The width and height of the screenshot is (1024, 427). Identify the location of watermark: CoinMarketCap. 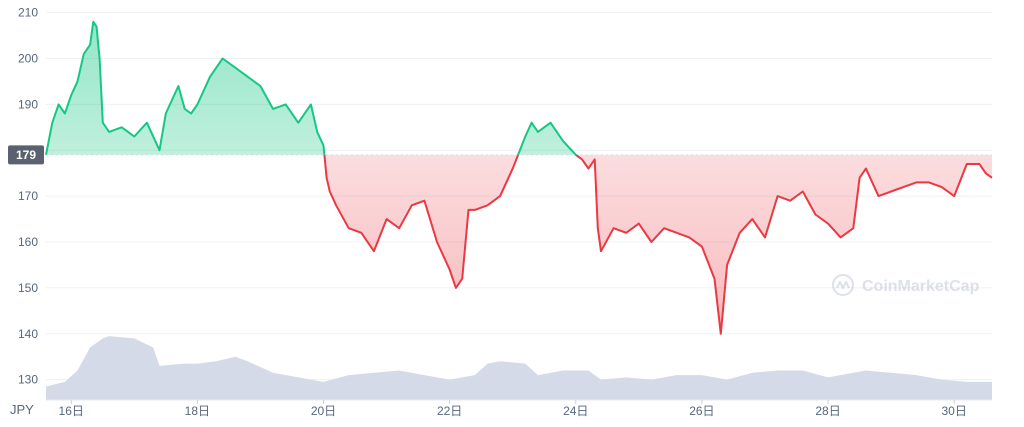
(906, 285).